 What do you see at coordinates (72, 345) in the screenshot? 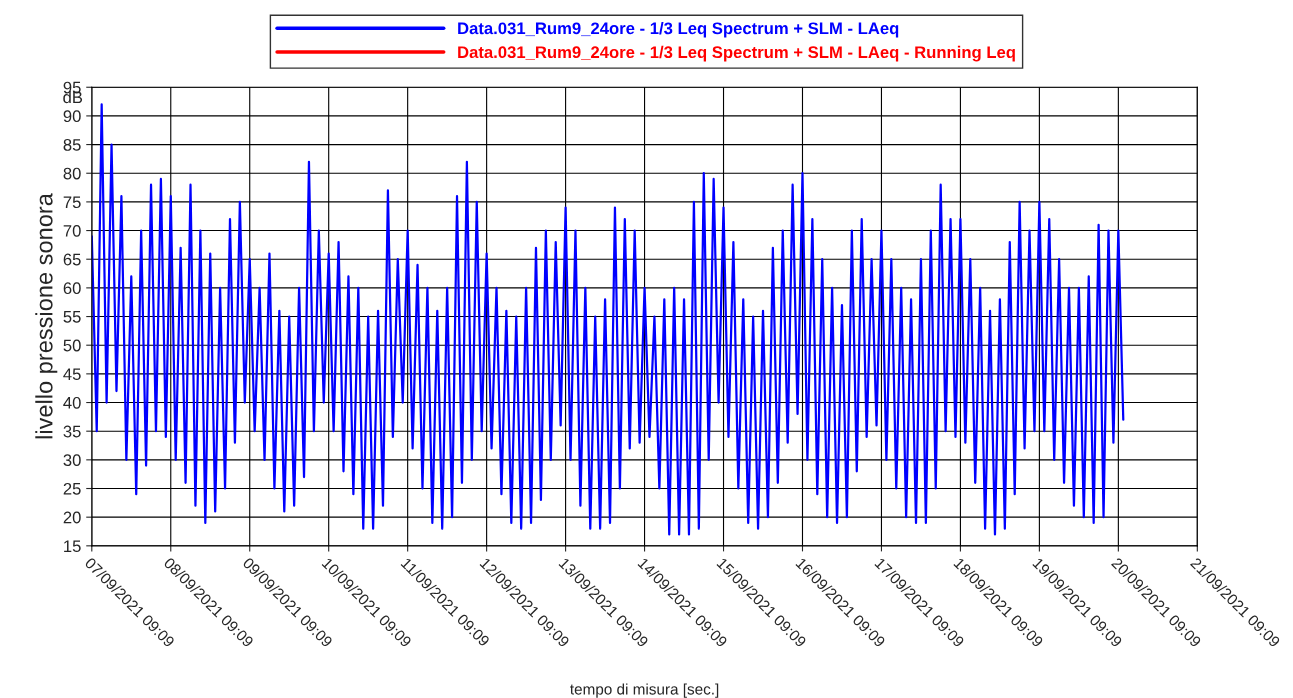
I see `y-tick-label: 50` at bounding box center [72, 345].